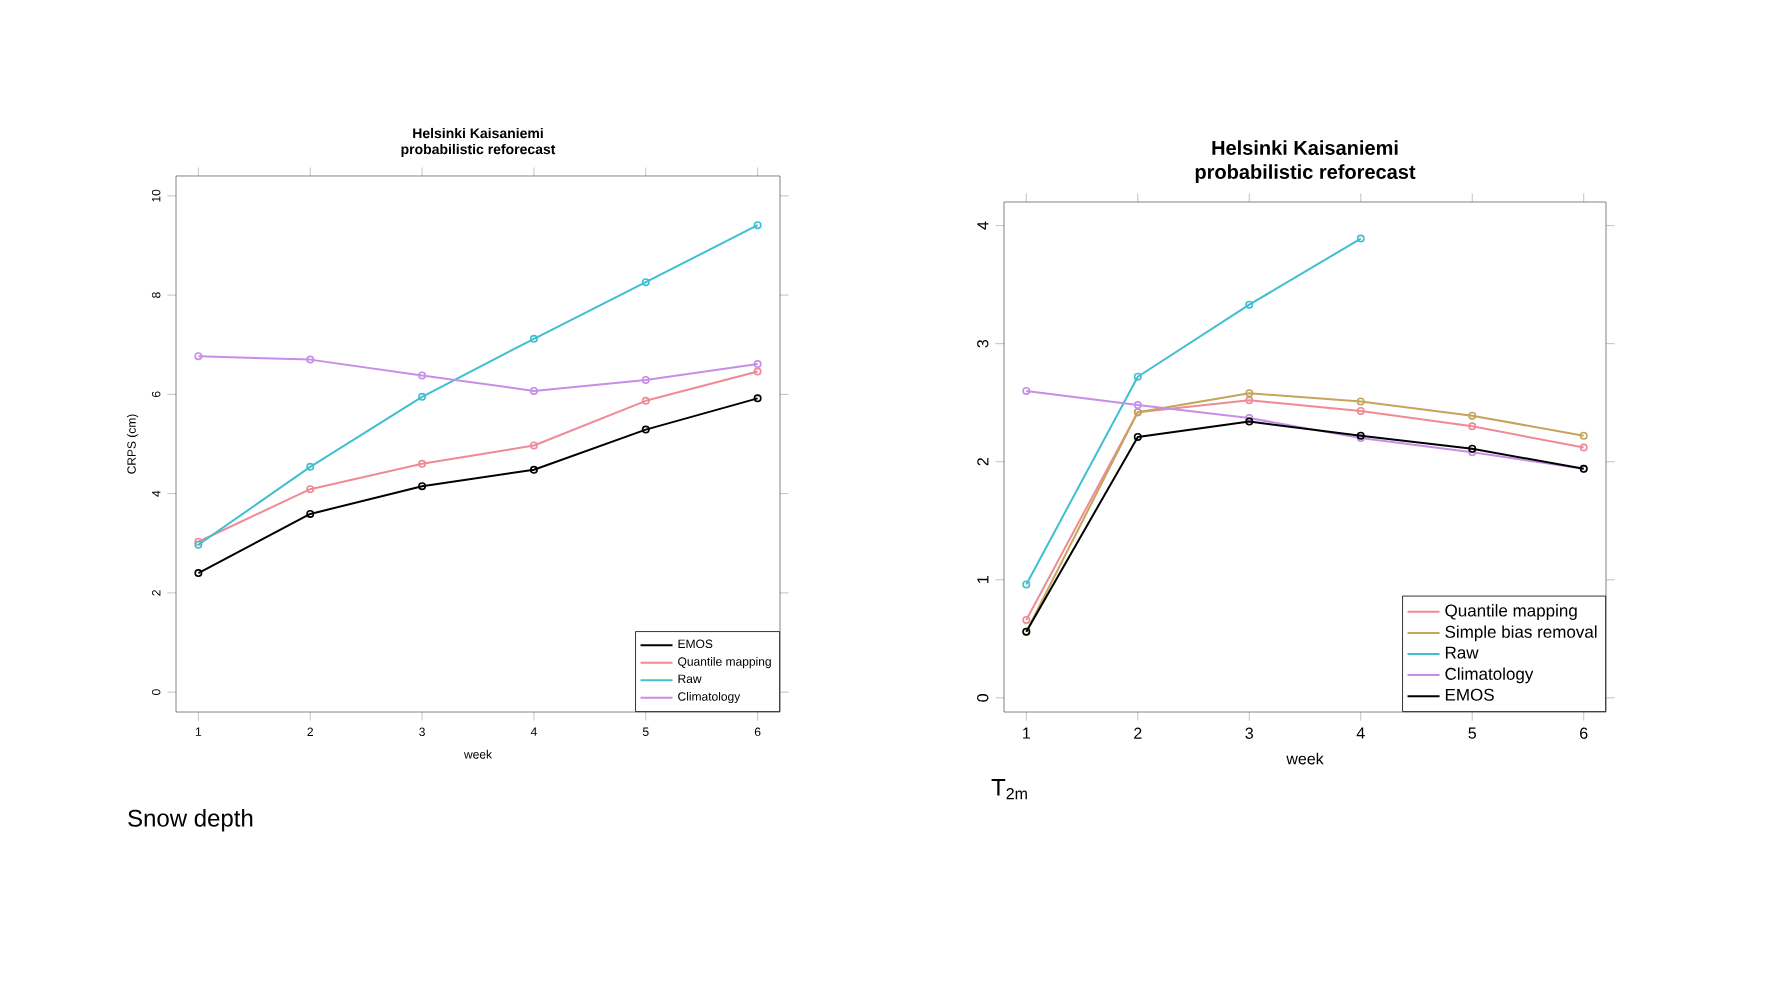 Image resolution: width=1766 pixels, height=1002 pixels. What do you see at coordinates (1360, 733) in the screenshot?
I see `x-tick-label: 4` at bounding box center [1360, 733].